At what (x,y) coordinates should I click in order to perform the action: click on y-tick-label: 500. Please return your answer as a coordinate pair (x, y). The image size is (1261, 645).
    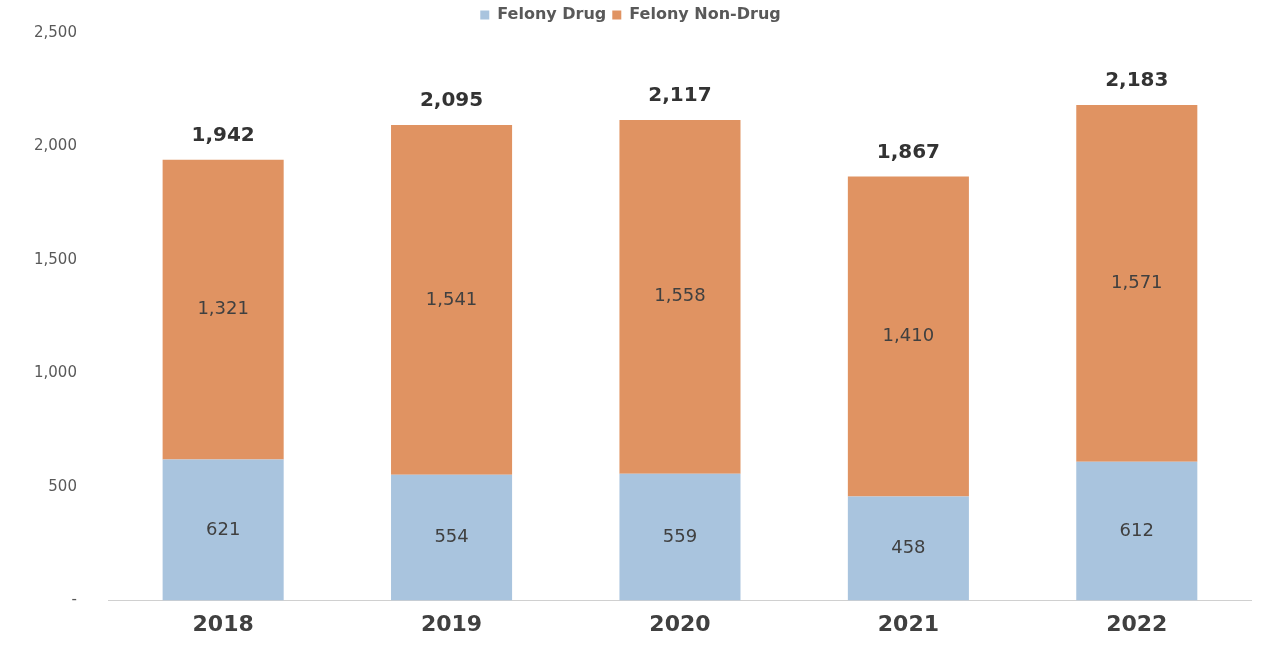
    Looking at the image, I should click on (62, 485).